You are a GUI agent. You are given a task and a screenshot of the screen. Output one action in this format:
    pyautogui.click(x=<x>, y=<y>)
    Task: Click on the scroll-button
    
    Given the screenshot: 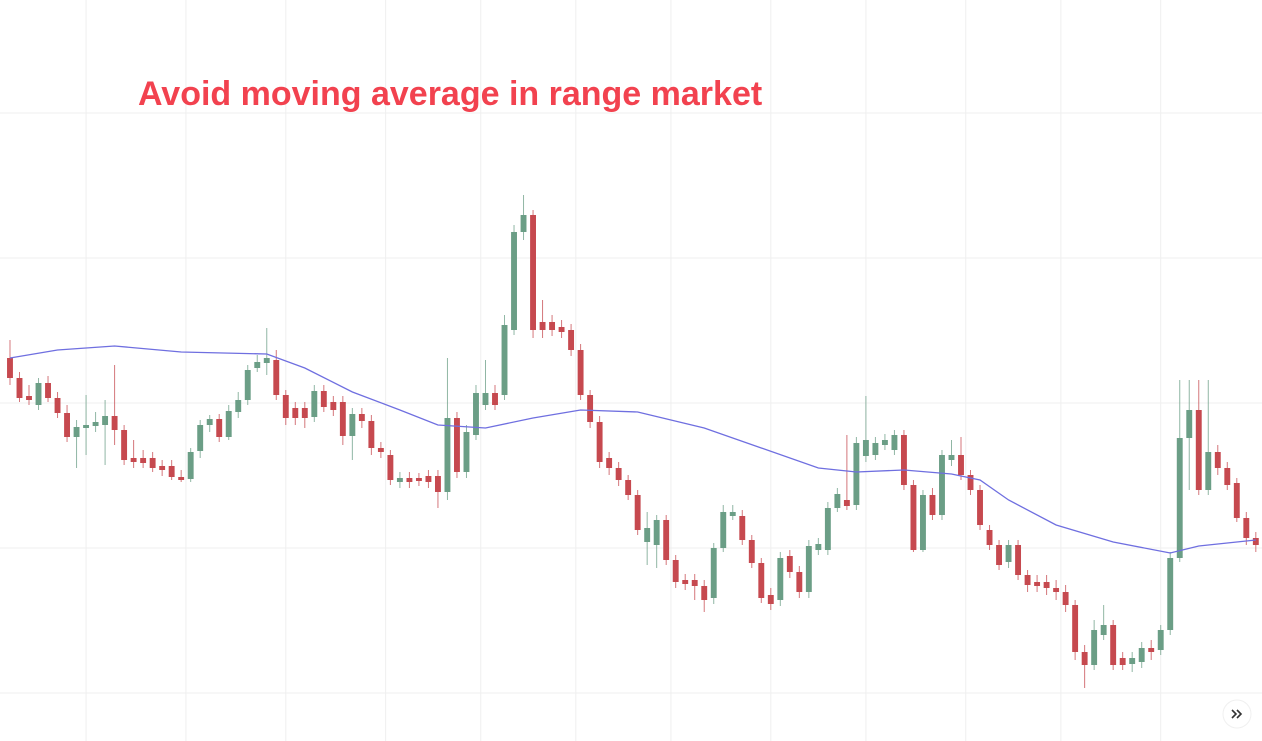 What is the action you would take?
    pyautogui.click(x=1237, y=714)
    